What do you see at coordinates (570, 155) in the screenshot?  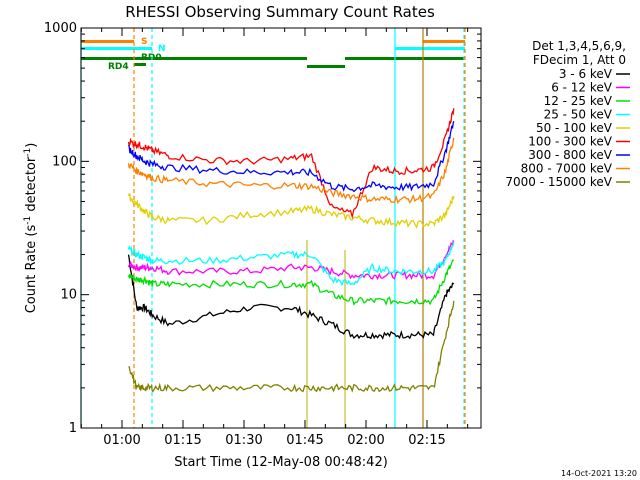 I see `legend-entry-label: 300 - 800 keV` at bounding box center [570, 155].